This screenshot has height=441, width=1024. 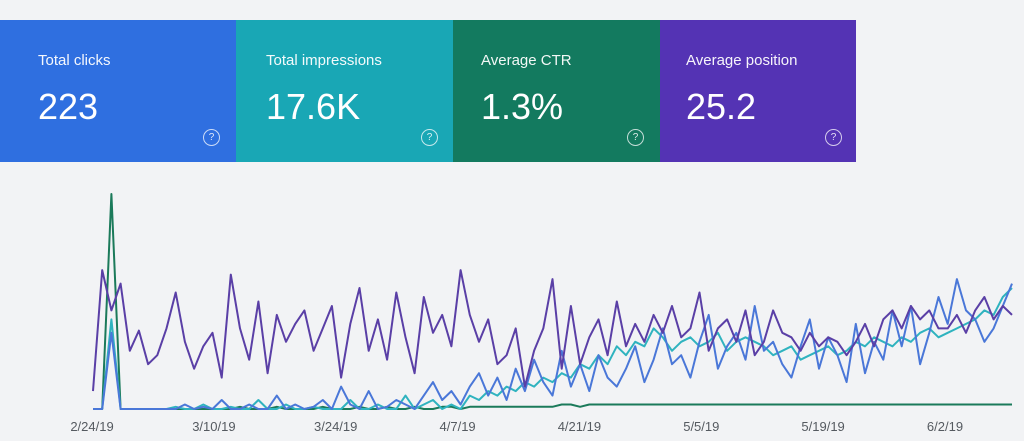 I want to click on x-tick-label: 4/7/19, so click(x=458, y=426).